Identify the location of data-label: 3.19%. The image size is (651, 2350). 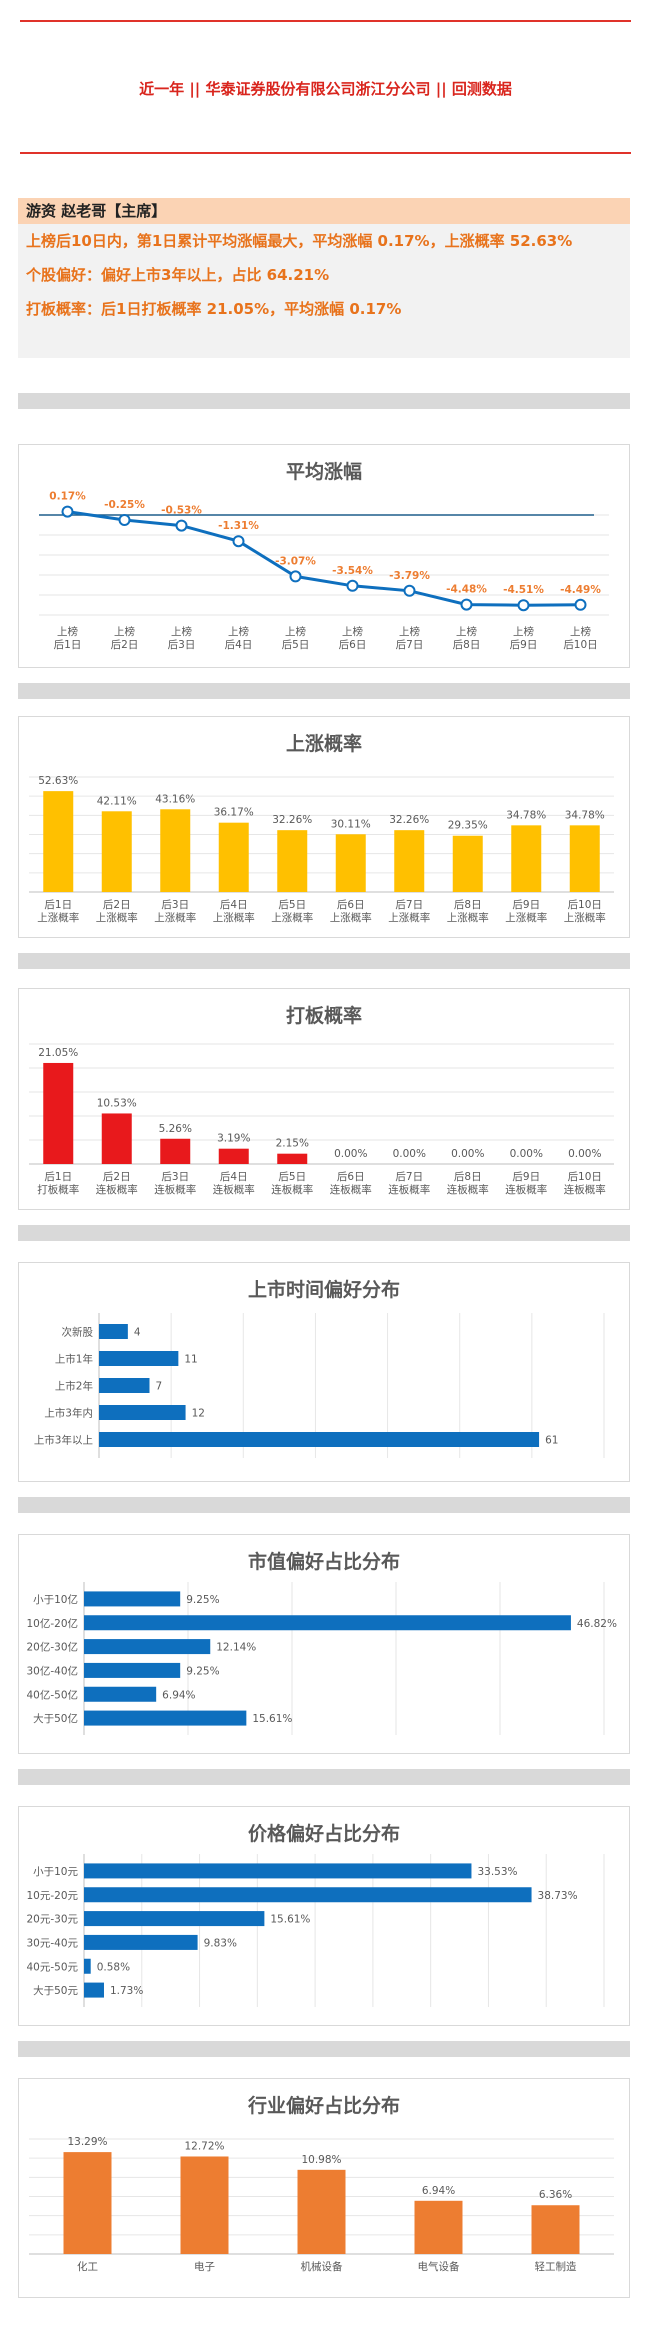
(233, 1139).